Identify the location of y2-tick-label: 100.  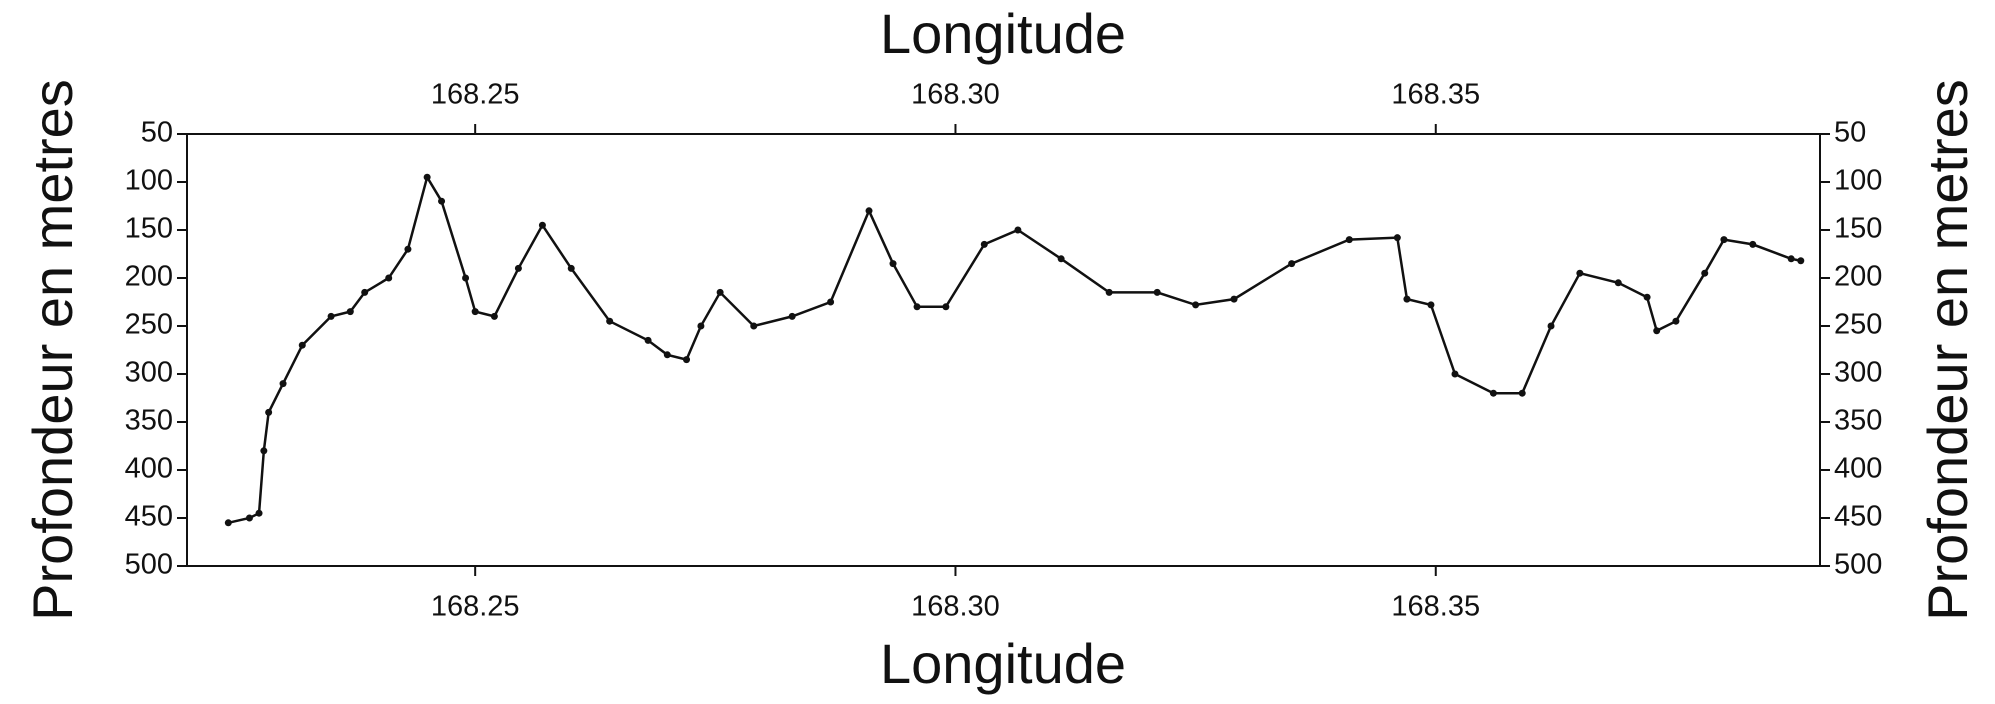
(1858, 181).